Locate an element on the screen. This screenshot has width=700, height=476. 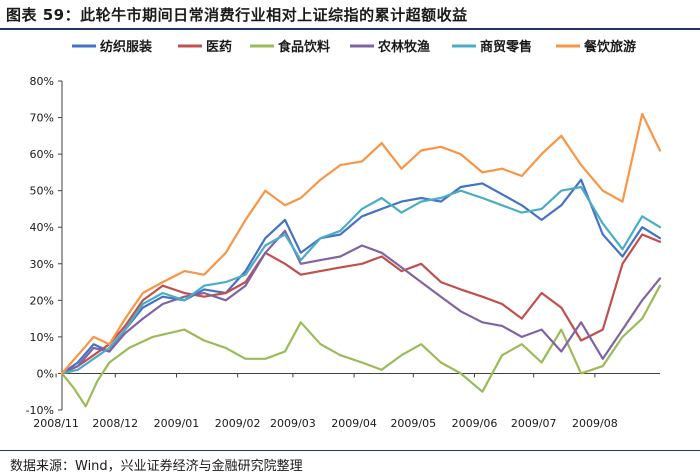
y-tick-label: 0% is located at coordinates (45, 373).